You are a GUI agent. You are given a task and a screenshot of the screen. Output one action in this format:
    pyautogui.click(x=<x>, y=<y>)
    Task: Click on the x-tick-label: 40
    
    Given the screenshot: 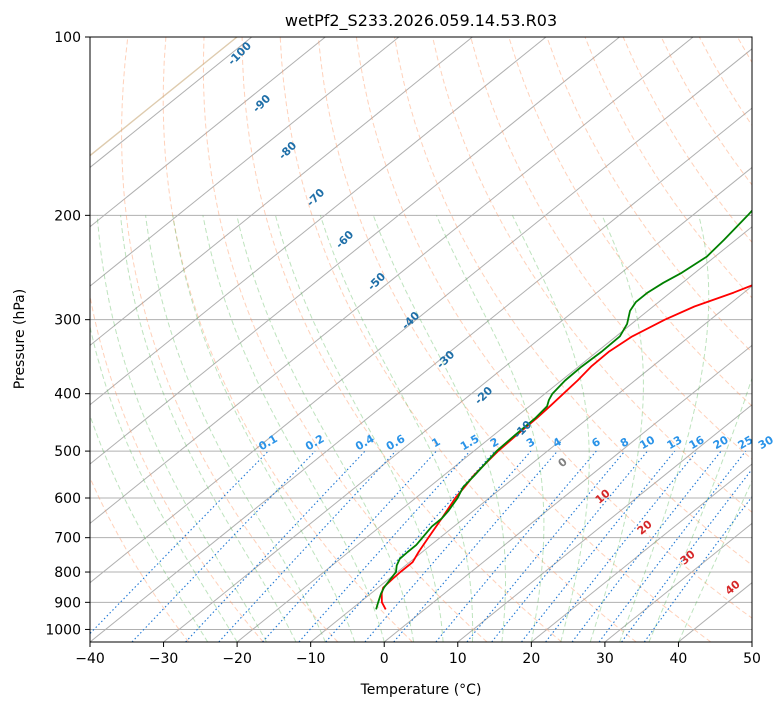 What is the action you would take?
    pyautogui.click(x=679, y=659)
    